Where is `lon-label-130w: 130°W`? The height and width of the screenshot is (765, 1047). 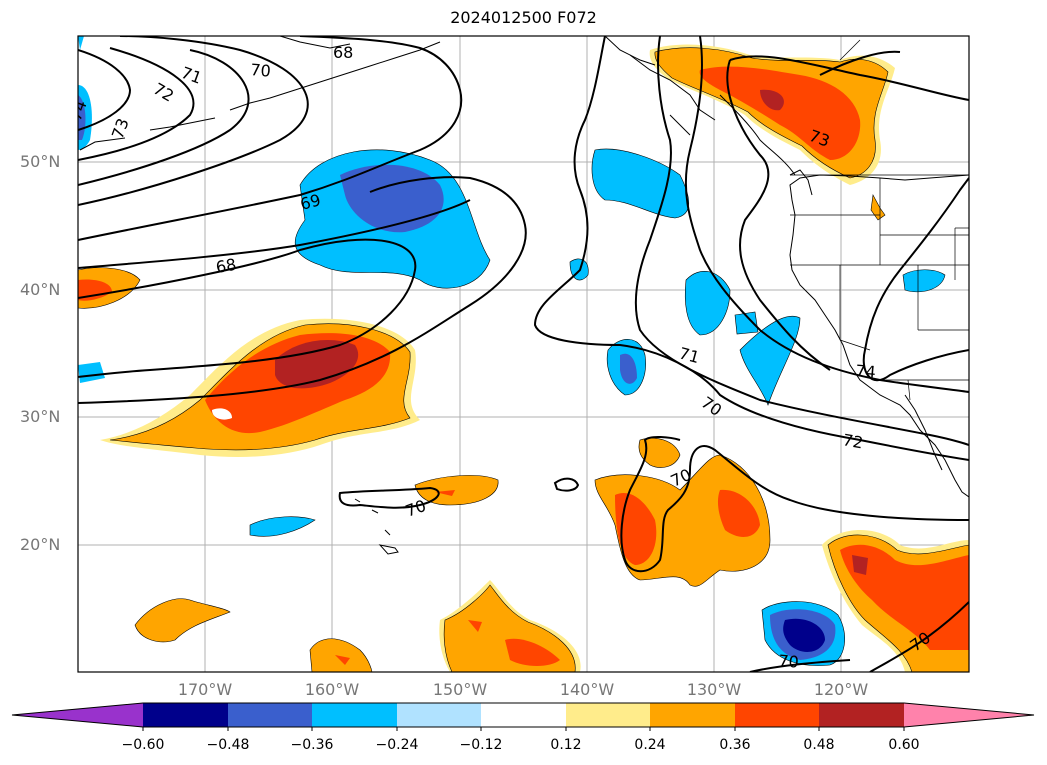
lon-label-130w: 130°W is located at coordinates (714, 689).